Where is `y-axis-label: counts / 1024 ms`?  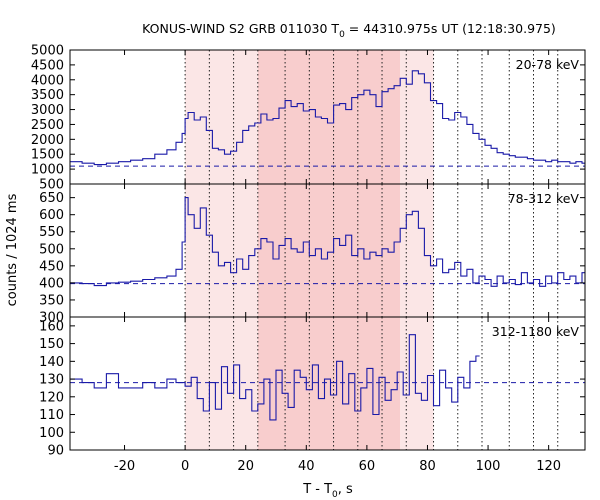
y-axis-label: counts / 1024 ms is located at coordinates (12, 249).